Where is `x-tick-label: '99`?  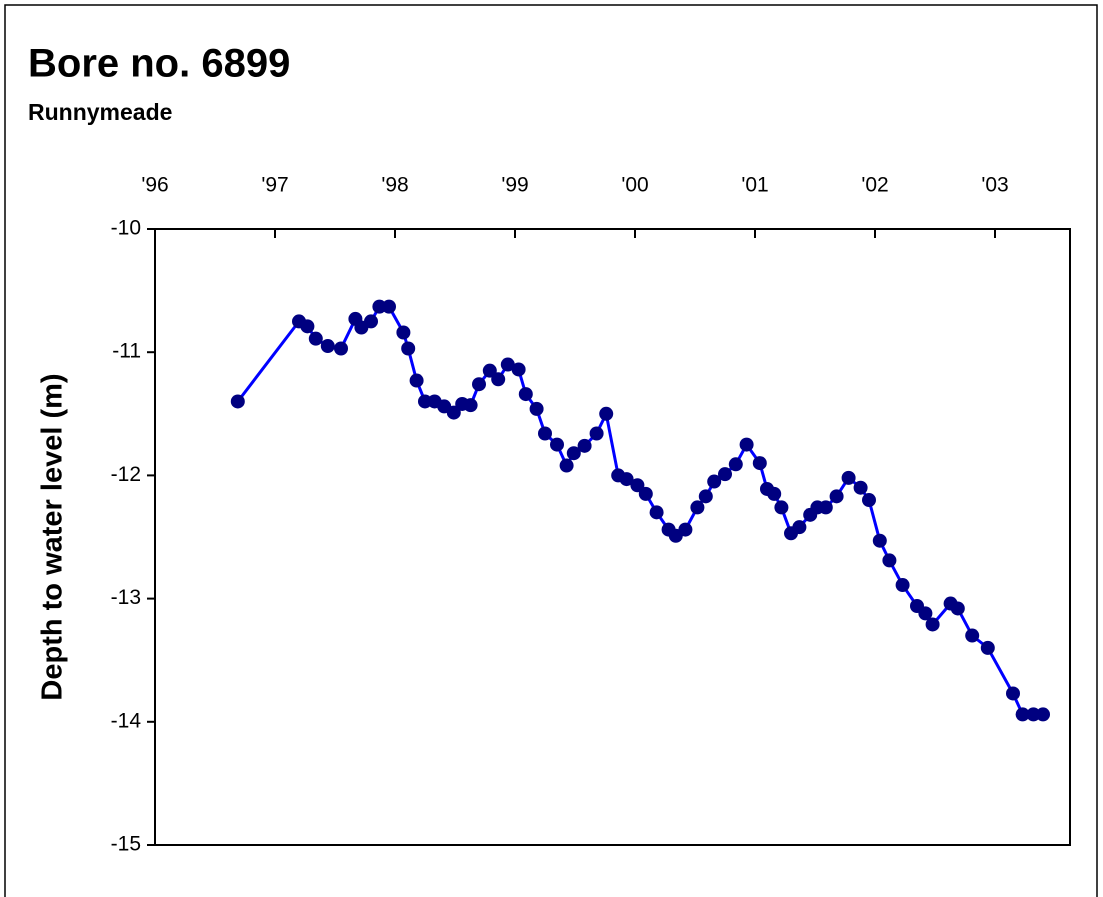
x-tick-label: '99 is located at coordinates (514, 185).